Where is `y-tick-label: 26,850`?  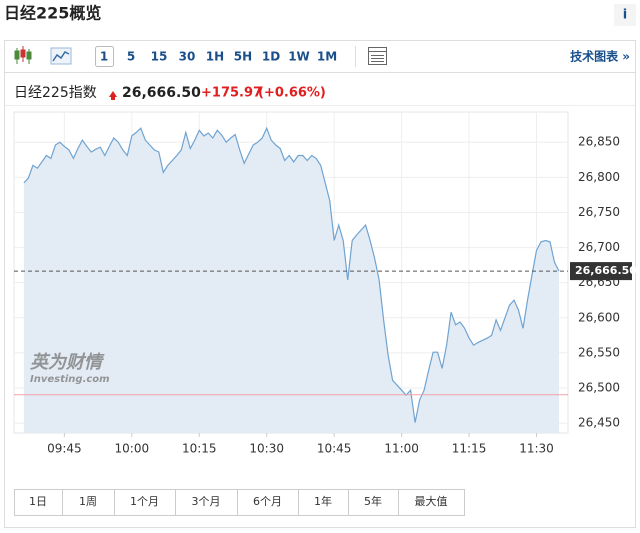 y-tick-label: 26,850 is located at coordinates (599, 142).